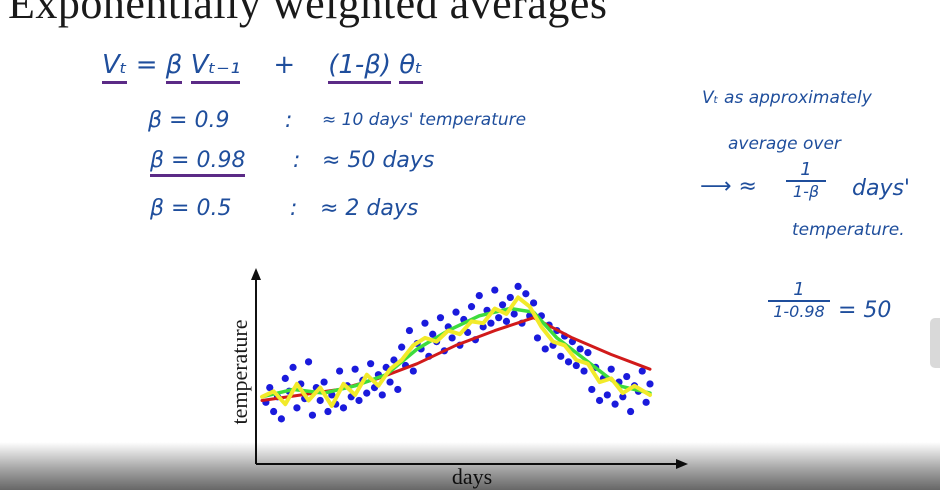 This screenshot has height=490, width=940. Describe the element at coordinates (411, 67) in the screenshot. I see `formula-theta: θₜ` at that location.